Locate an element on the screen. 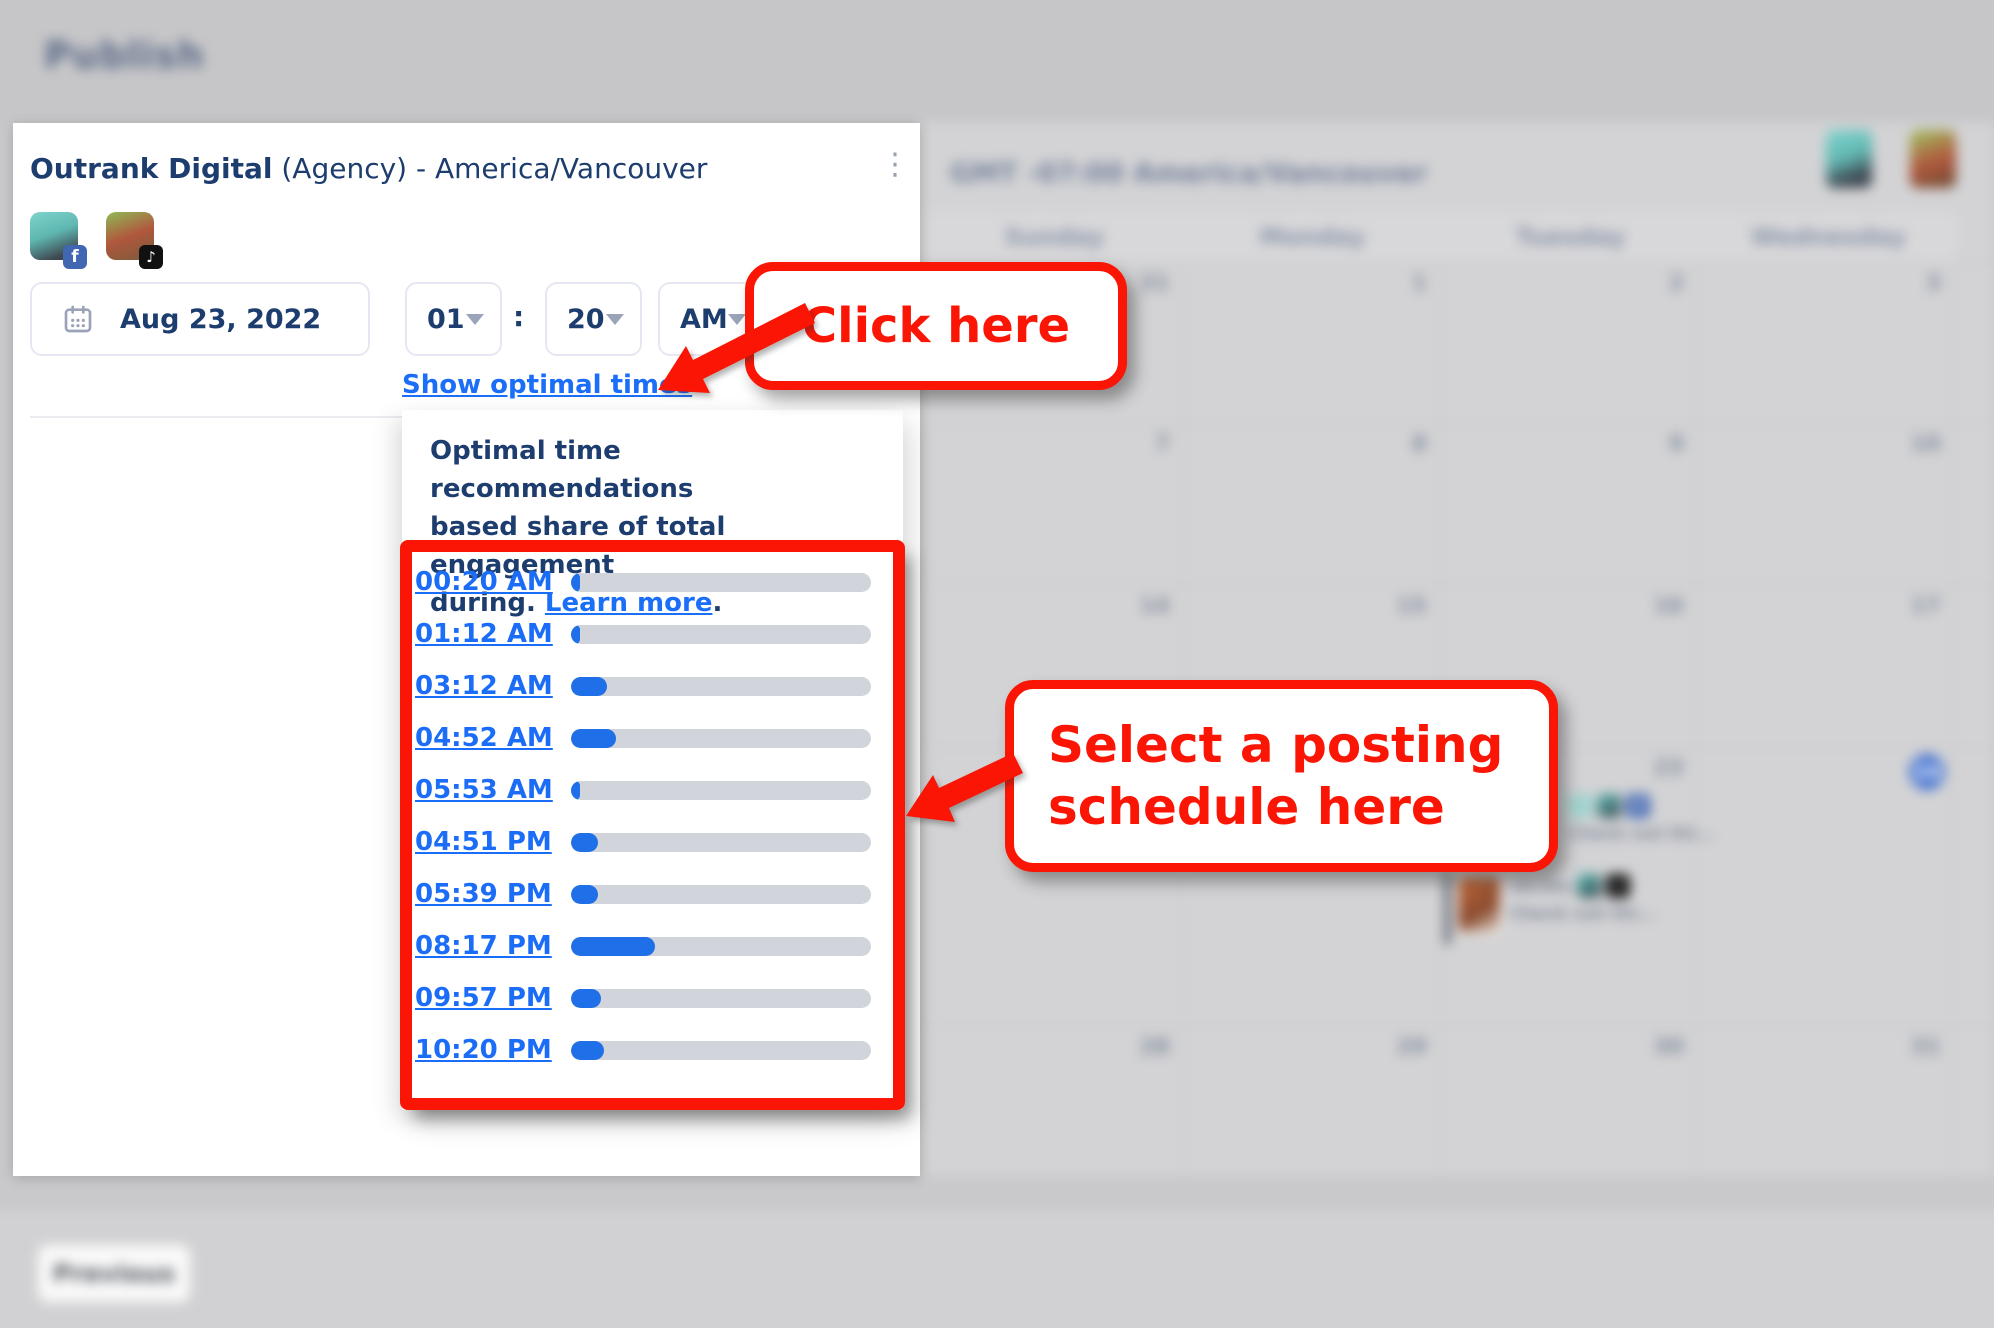 The width and height of the screenshot is (1994, 1328). event-color-bar is located at coordinates (1447, 909).